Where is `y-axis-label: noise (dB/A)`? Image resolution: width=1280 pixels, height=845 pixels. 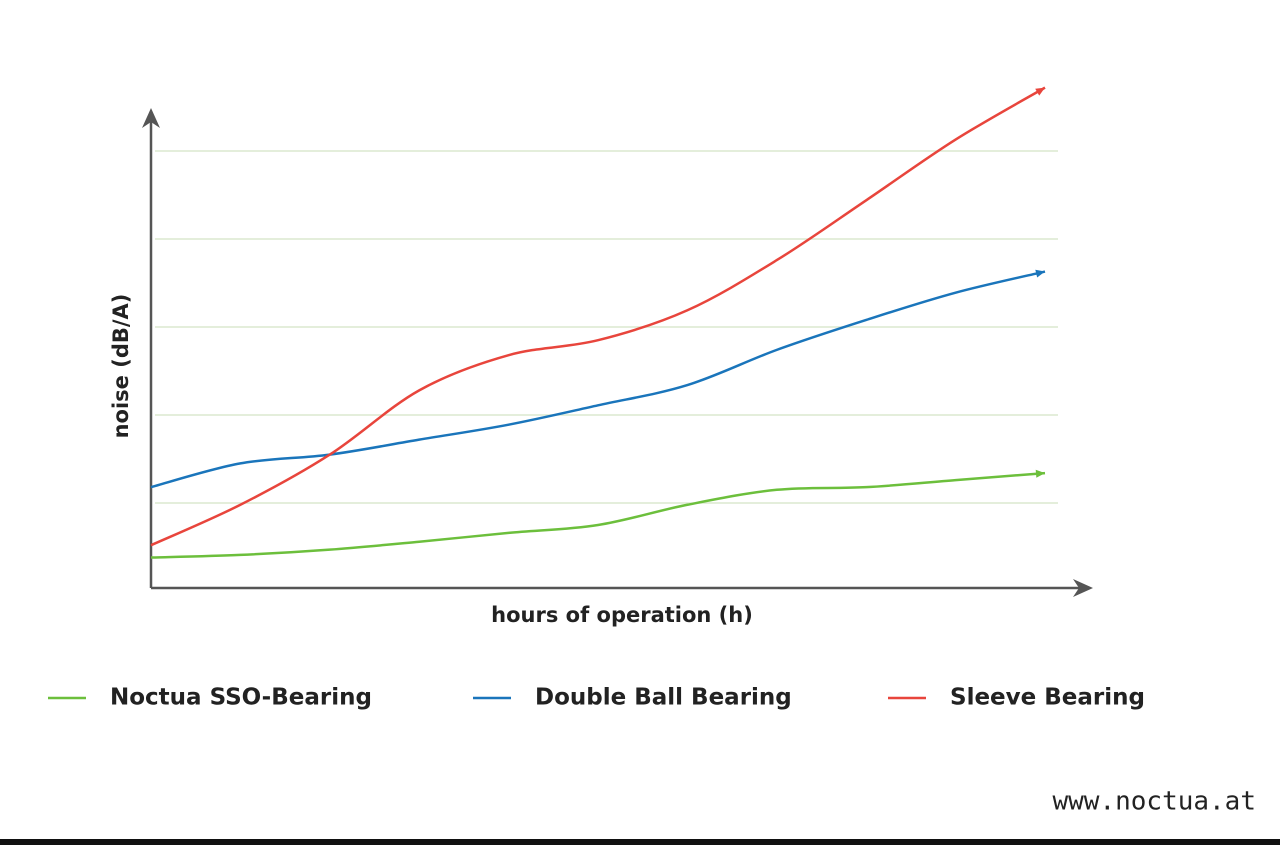 y-axis-label: noise (dB/A) is located at coordinates (121, 366).